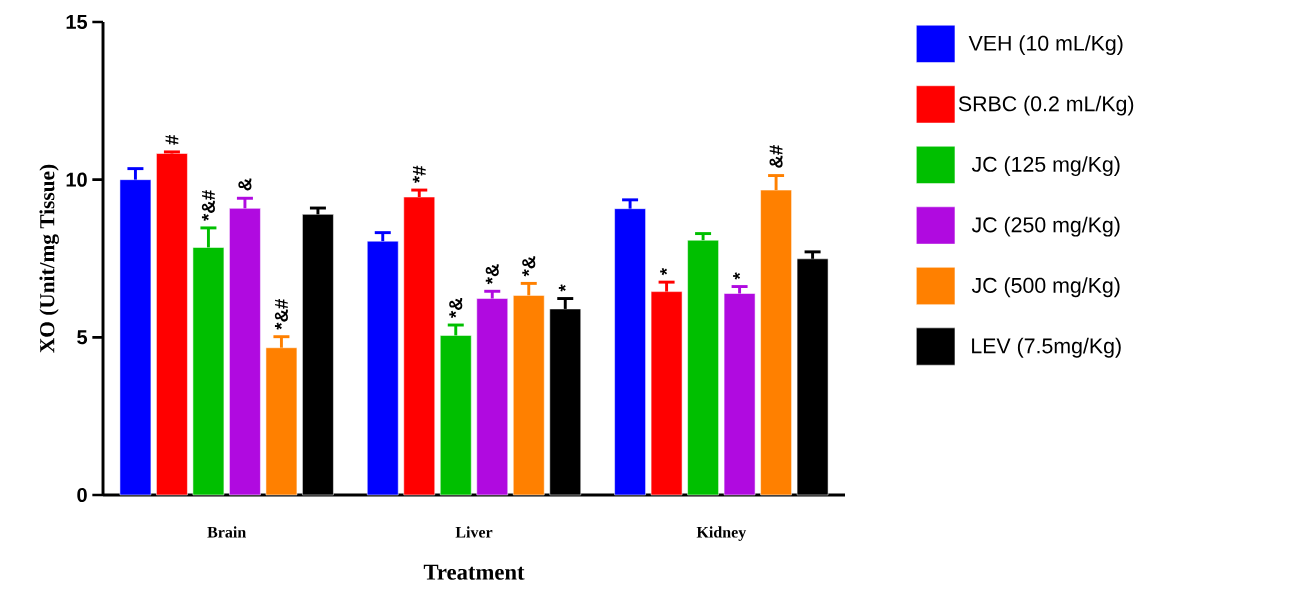 The width and height of the screenshot is (1300, 589). I want to click on legend-label: LEV (7.5mg/Kg), so click(1046, 347).